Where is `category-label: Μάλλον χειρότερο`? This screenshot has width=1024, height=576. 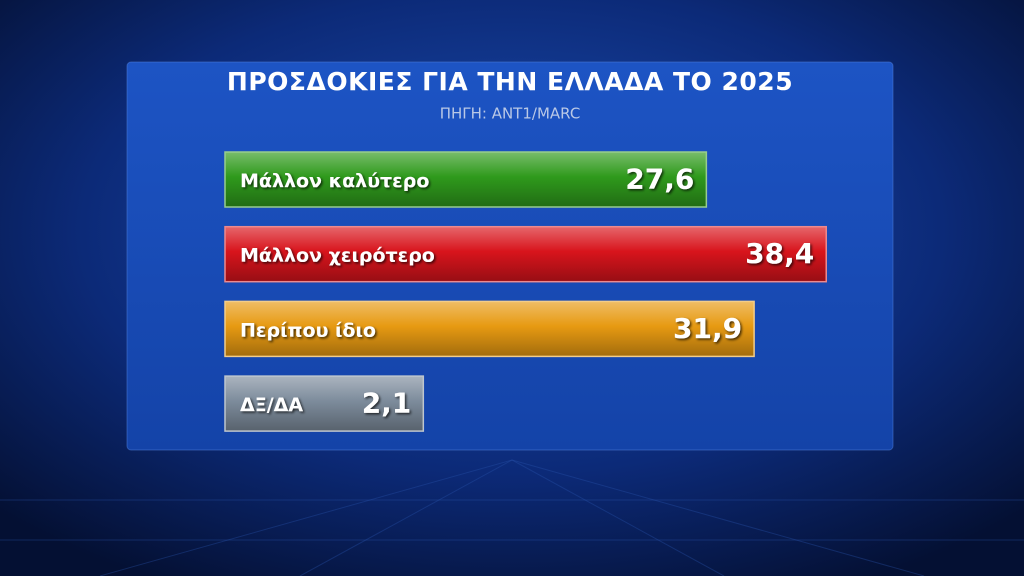
category-label: Μάλλον χειρότερο is located at coordinates (337, 256).